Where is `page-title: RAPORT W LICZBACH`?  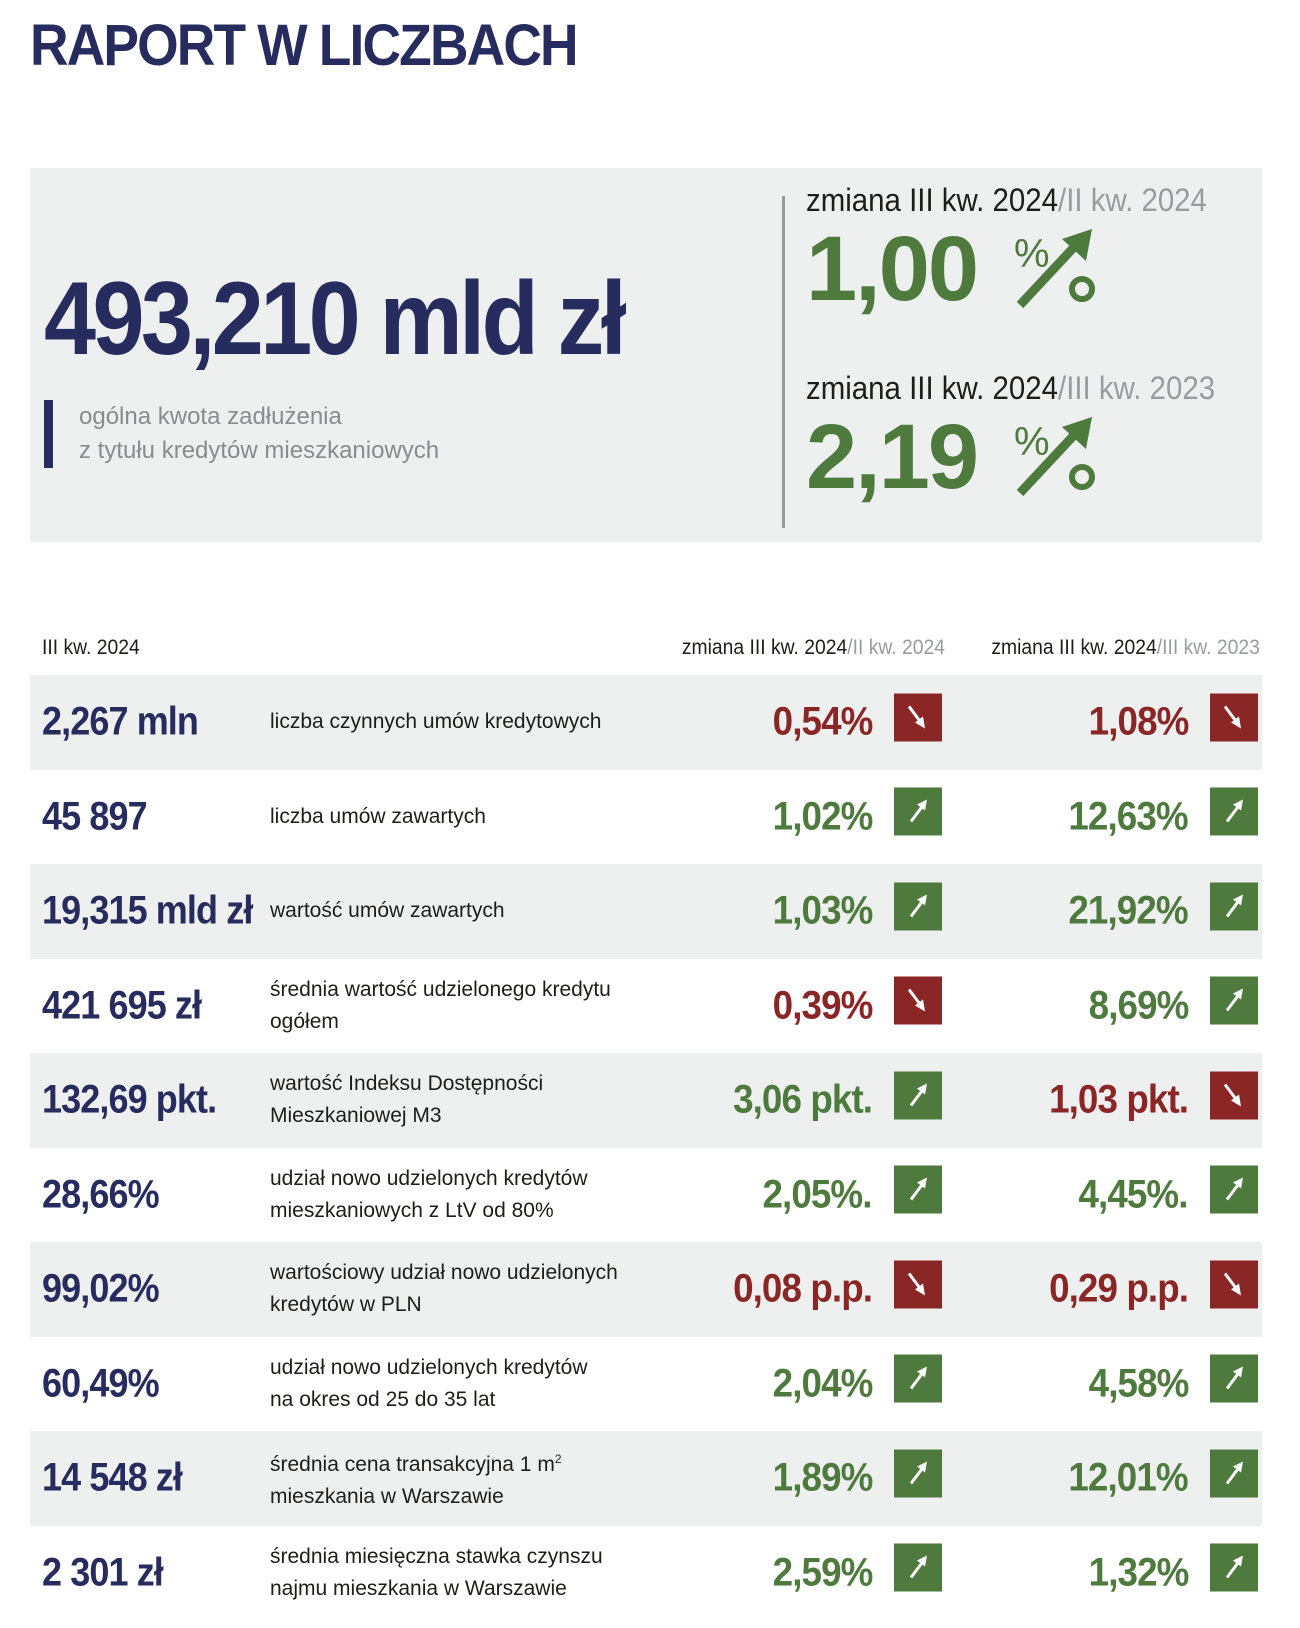 page-title: RAPORT W LICZBACH is located at coordinates (304, 45).